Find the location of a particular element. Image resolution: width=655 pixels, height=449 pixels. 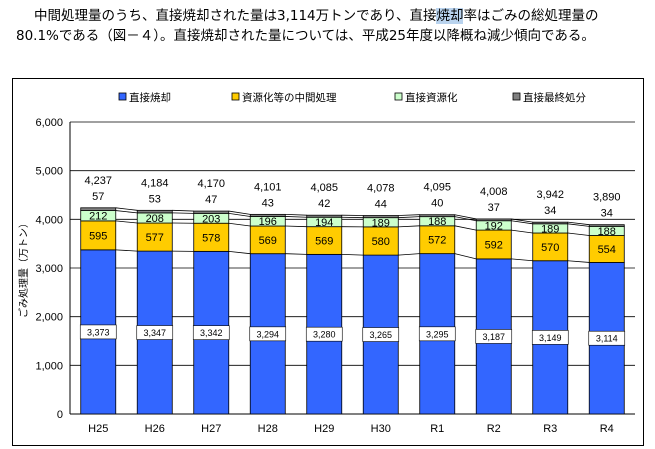

data-label: 43 is located at coordinates (268, 203).